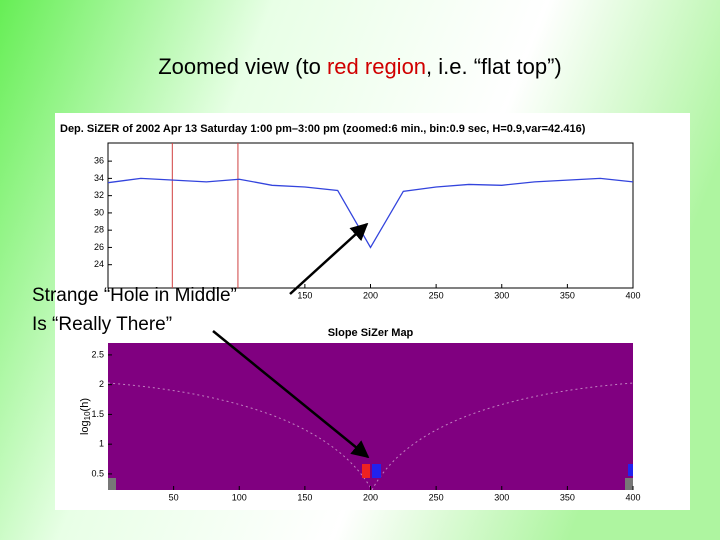 The image size is (720, 545). Describe the element at coordinates (97, 414) in the screenshot. I see `y-tick-label: 1.5` at that location.